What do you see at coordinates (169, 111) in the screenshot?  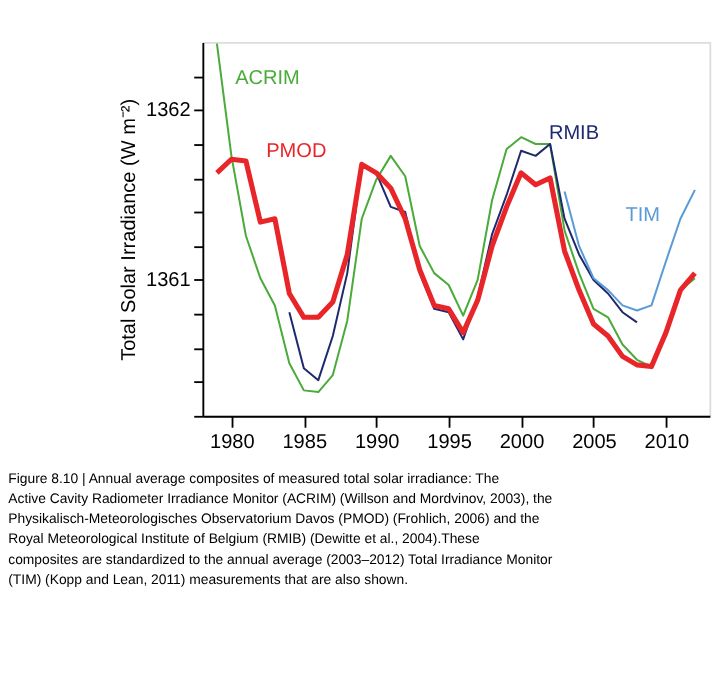 I see `y-tick-label: 1362` at bounding box center [169, 111].